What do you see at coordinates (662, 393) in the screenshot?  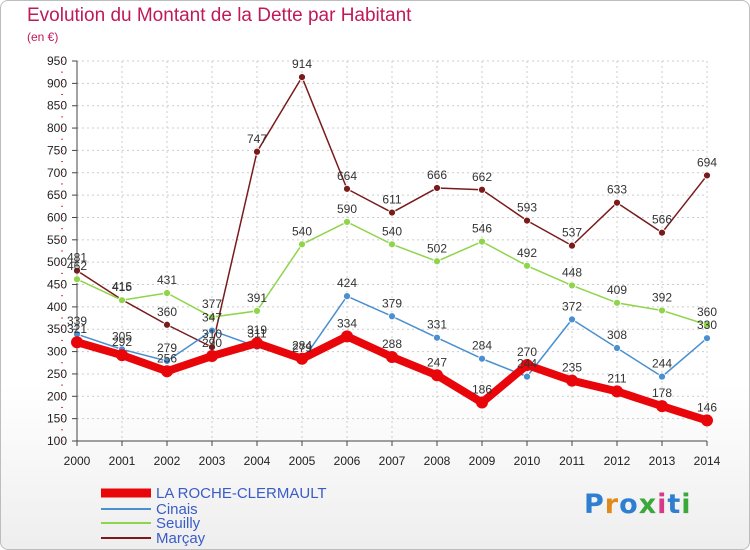 I see `data-label: 178` at bounding box center [662, 393].